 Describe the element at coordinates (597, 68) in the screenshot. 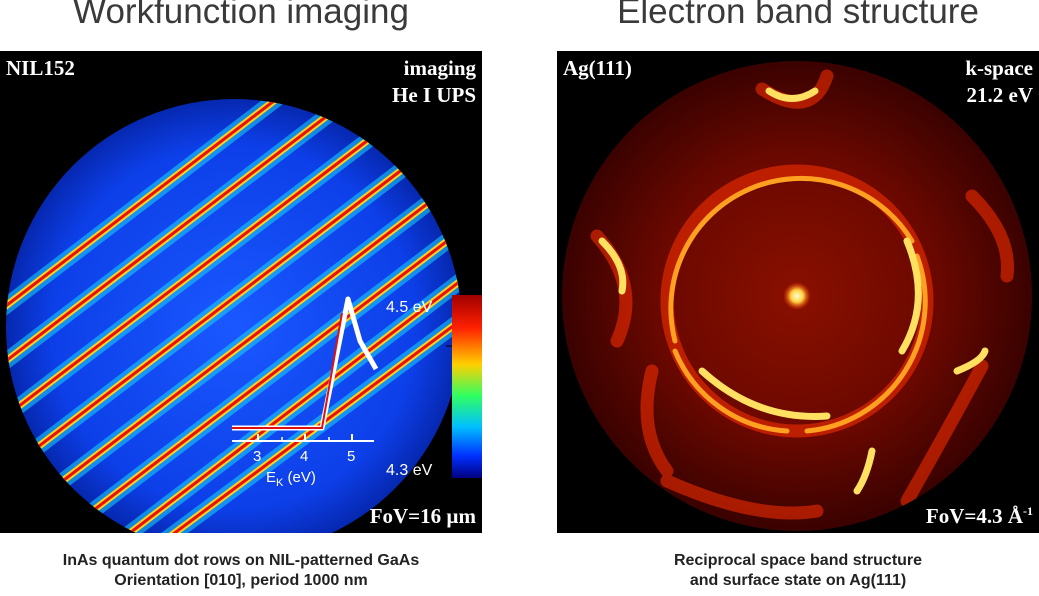

I see `right-sample-label: Ag(111)` at that location.